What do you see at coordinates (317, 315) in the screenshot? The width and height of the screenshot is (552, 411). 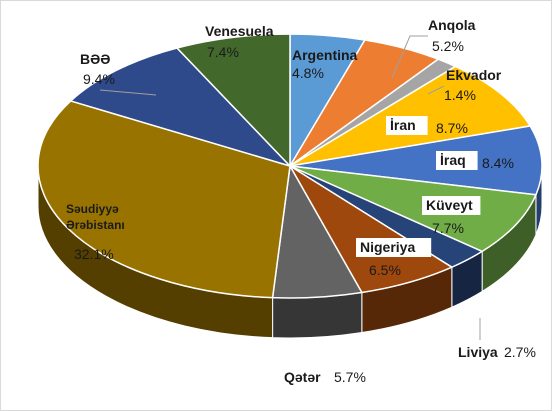 I see `pie-side-q-t-r` at bounding box center [317, 315].